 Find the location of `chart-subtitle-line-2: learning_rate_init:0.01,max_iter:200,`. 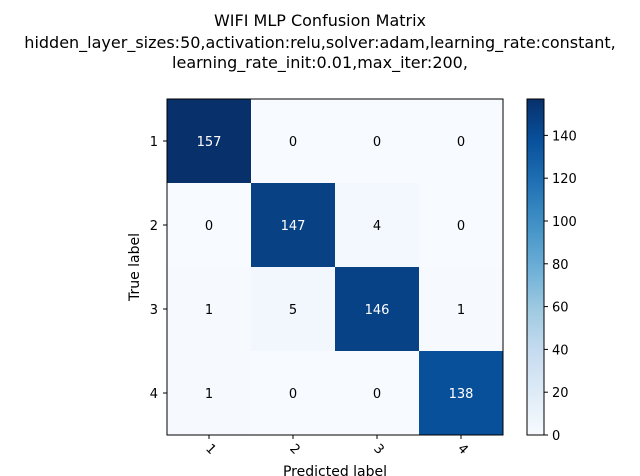

chart-subtitle-line-2: learning_rate_init:0.01,max_iter:200, is located at coordinates (320, 62).